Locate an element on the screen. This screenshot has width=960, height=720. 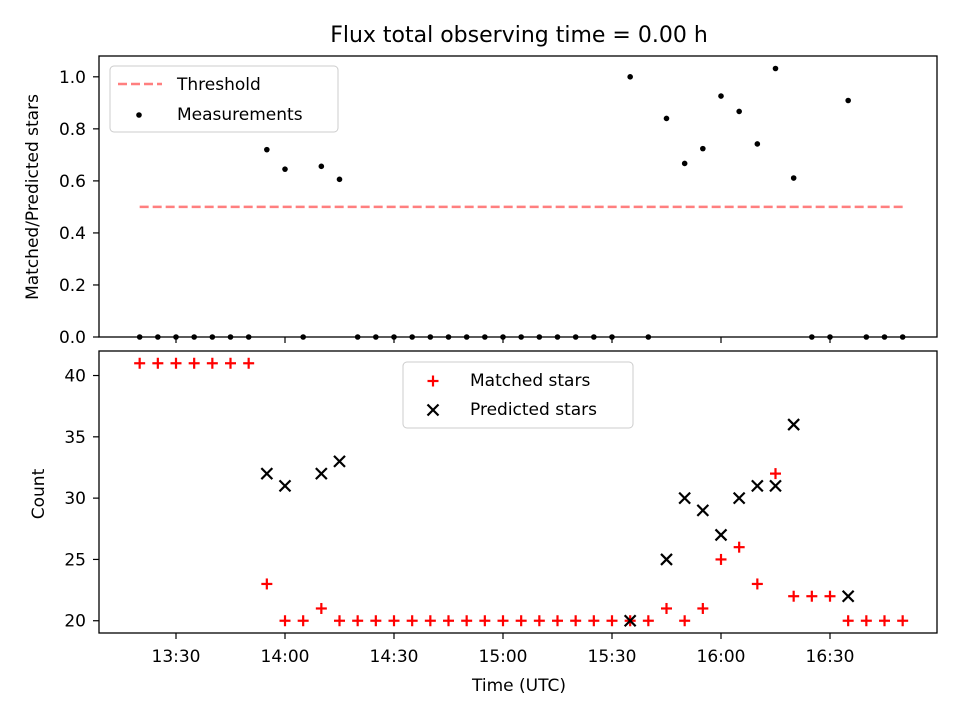
legend-matched-swatch is located at coordinates (433, 381).